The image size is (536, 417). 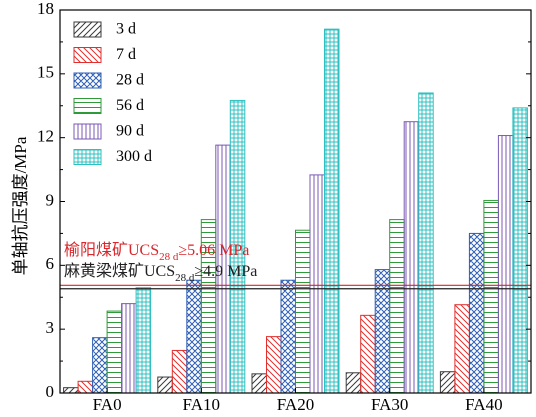 What do you see at coordinates (194, 336) in the screenshot?
I see `bar-28d-FA10` at bounding box center [194, 336].